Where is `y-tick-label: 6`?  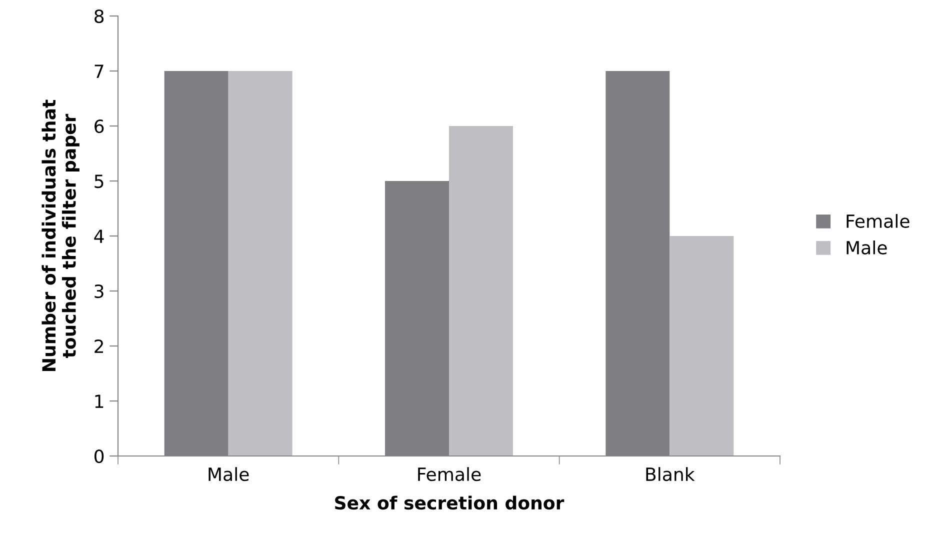 y-tick-label: 6 is located at coordinates (99, 126).